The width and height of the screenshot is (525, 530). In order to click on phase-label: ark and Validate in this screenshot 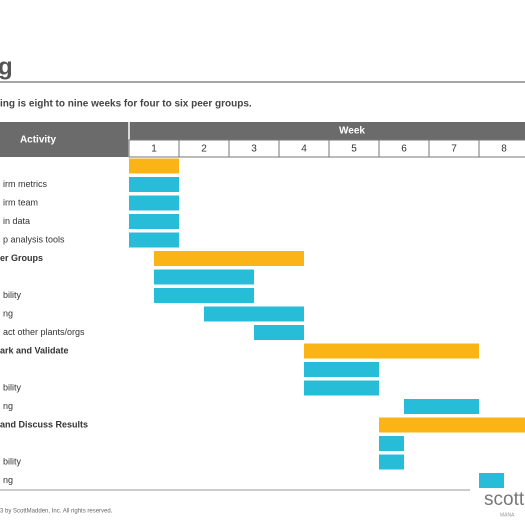, I will do `click(34, 350)`.